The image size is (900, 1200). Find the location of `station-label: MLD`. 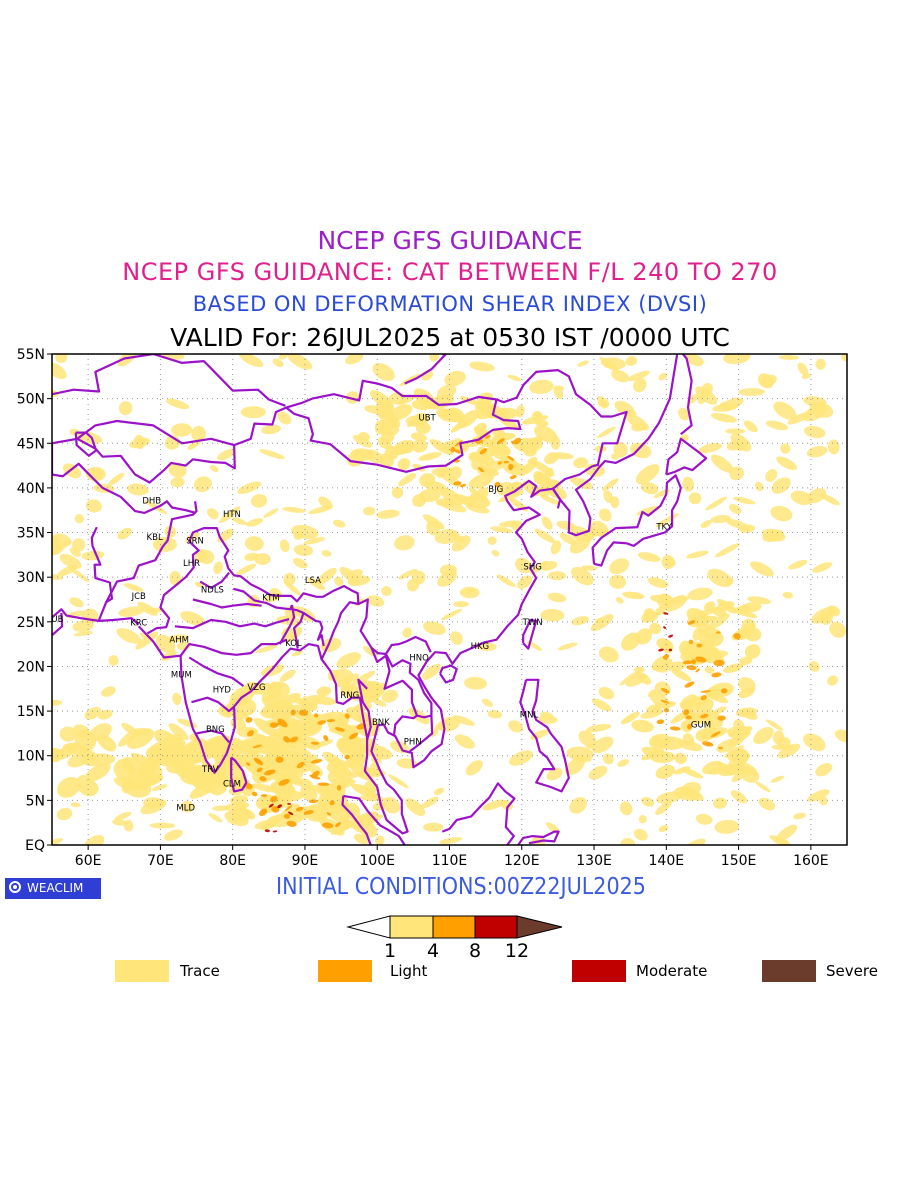

station-label: MLD is located at coordinates (185, 809).